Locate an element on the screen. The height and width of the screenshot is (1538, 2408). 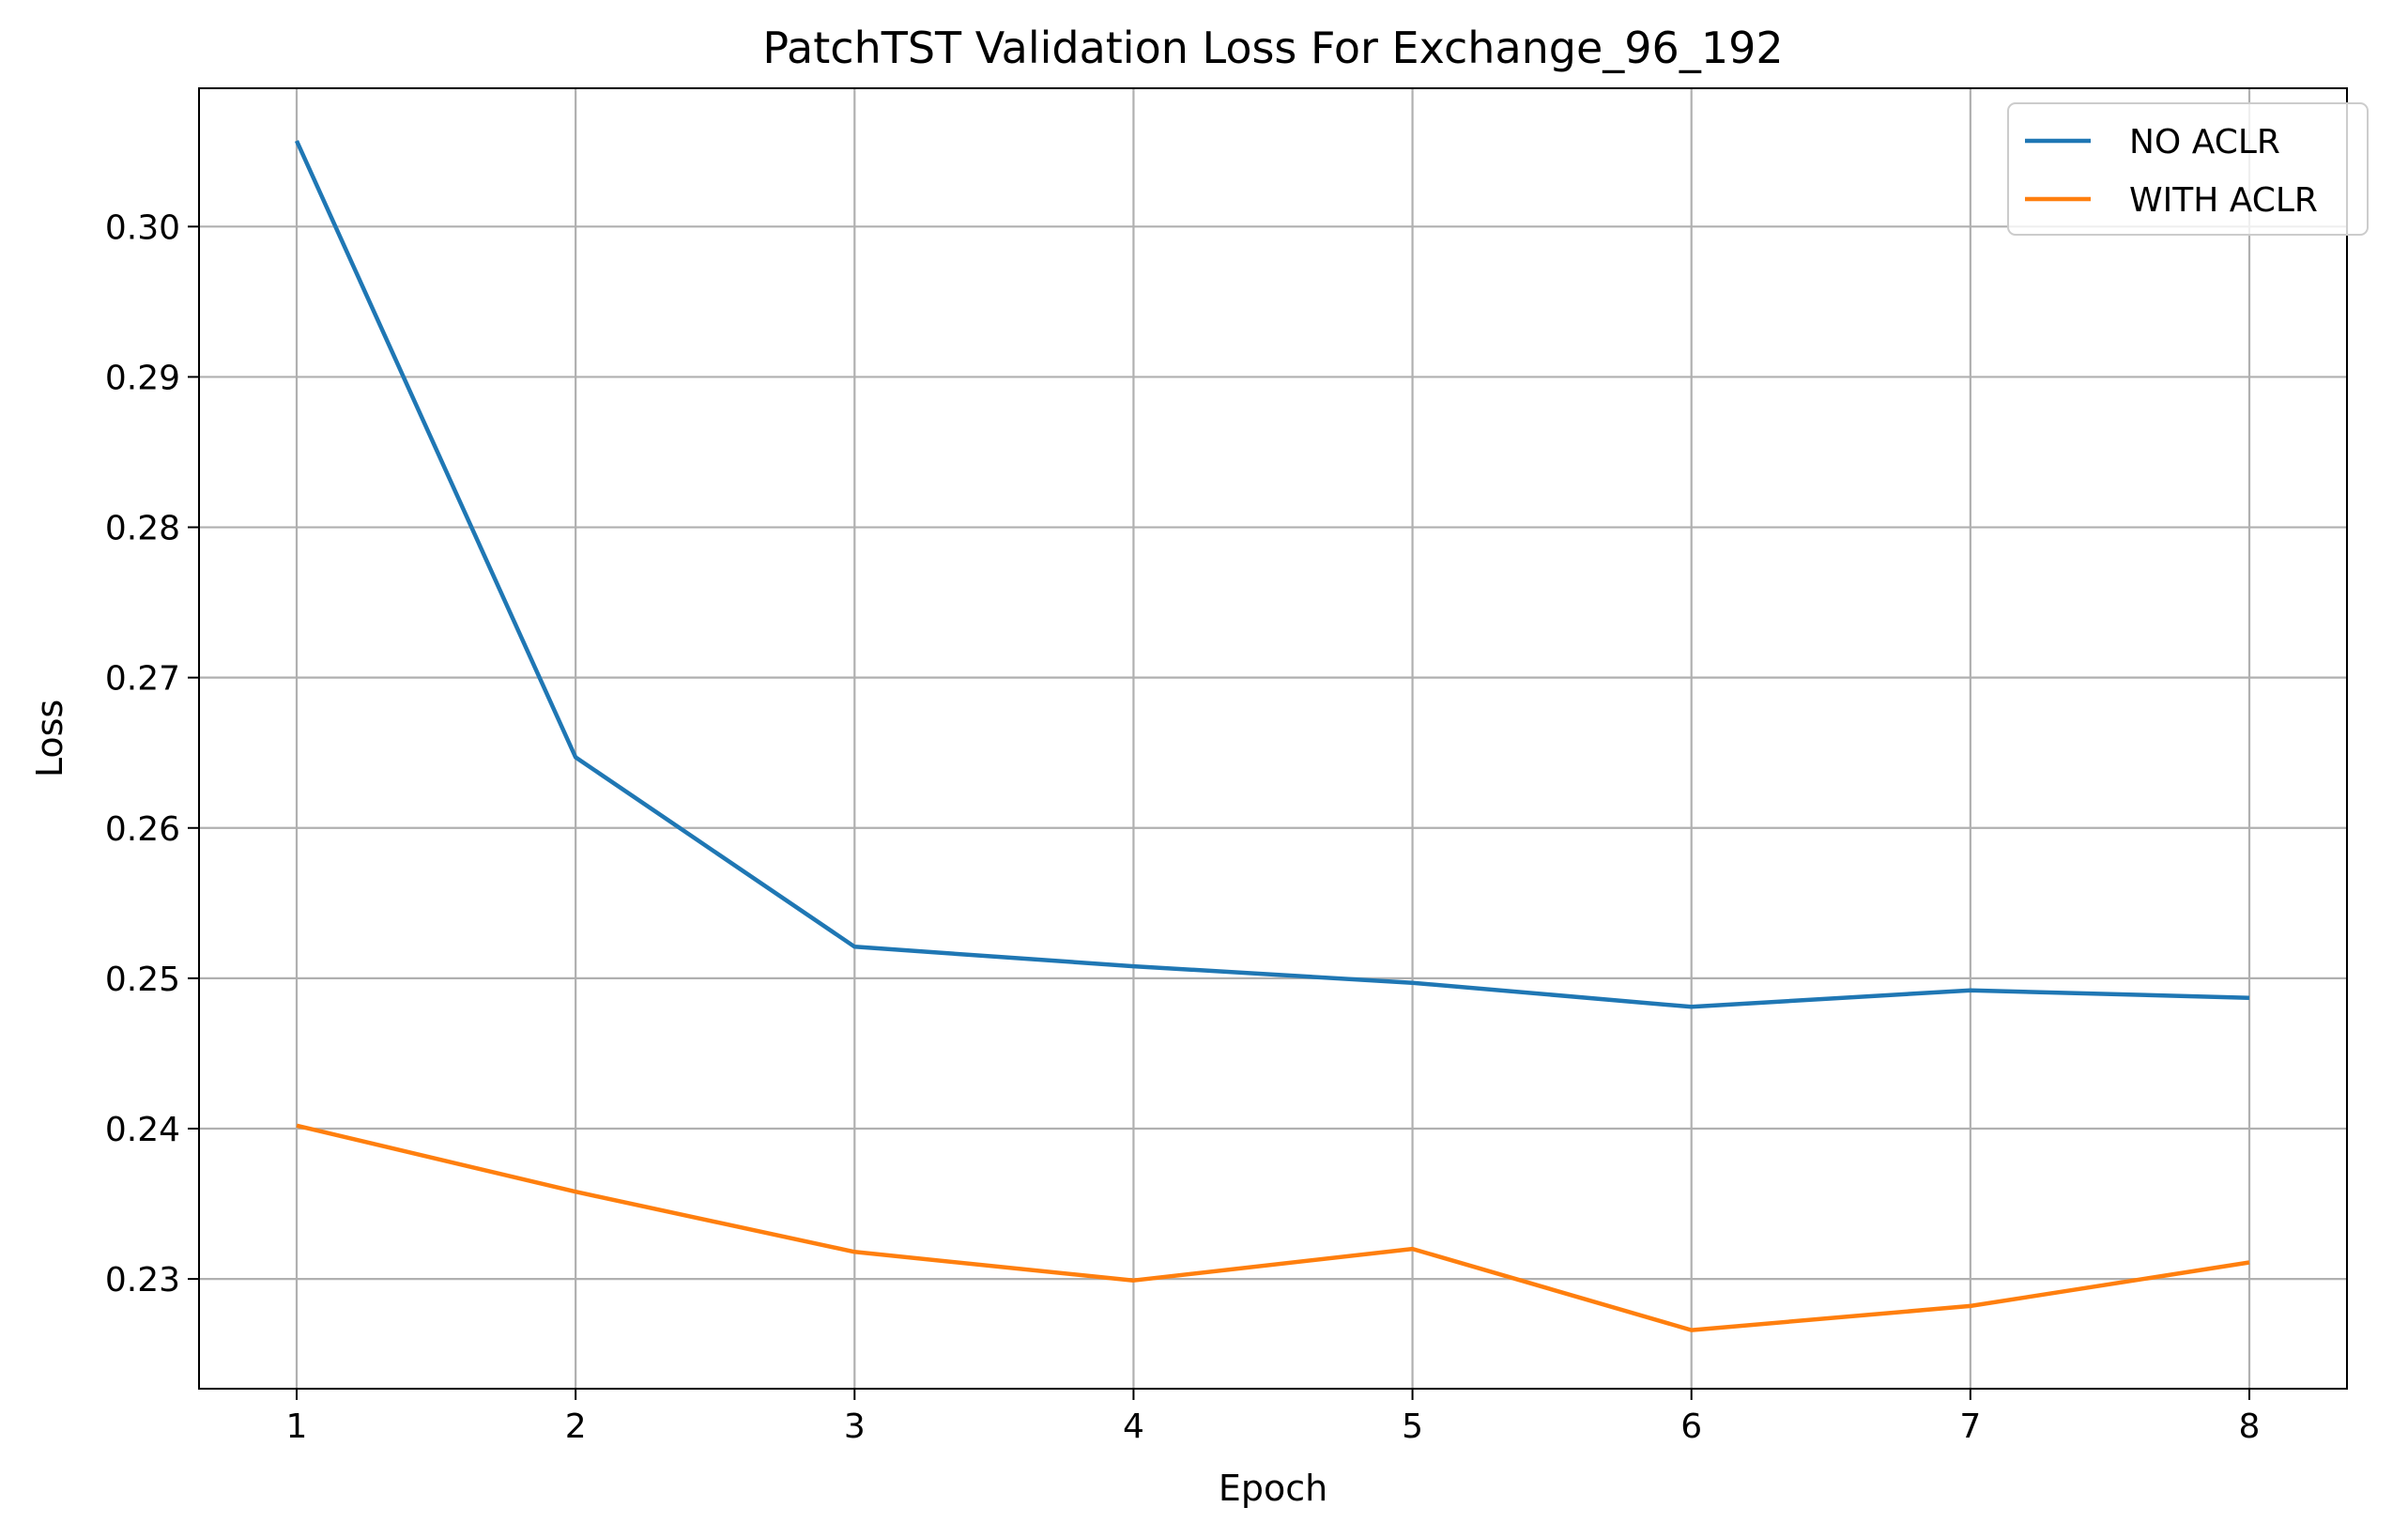
x-tick-label: 1 is located at coordinates (297, 1426).